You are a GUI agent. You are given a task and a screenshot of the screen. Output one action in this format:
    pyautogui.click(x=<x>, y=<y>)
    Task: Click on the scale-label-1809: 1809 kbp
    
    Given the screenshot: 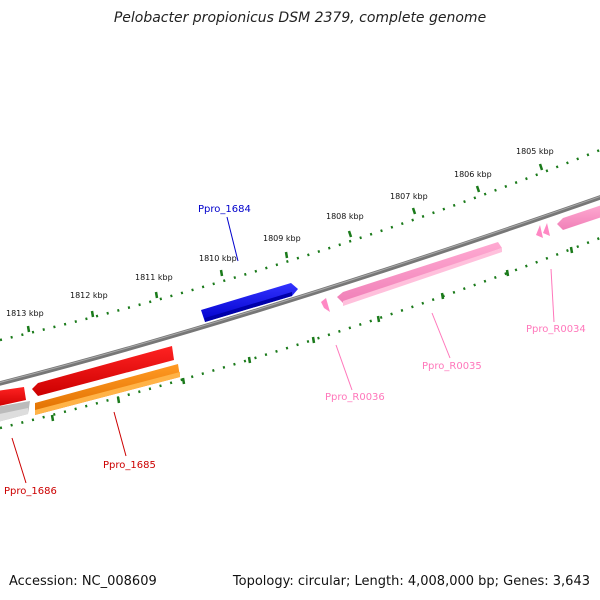 What is the action you would take?
    pyautogui.click(x=282, y=238)
    